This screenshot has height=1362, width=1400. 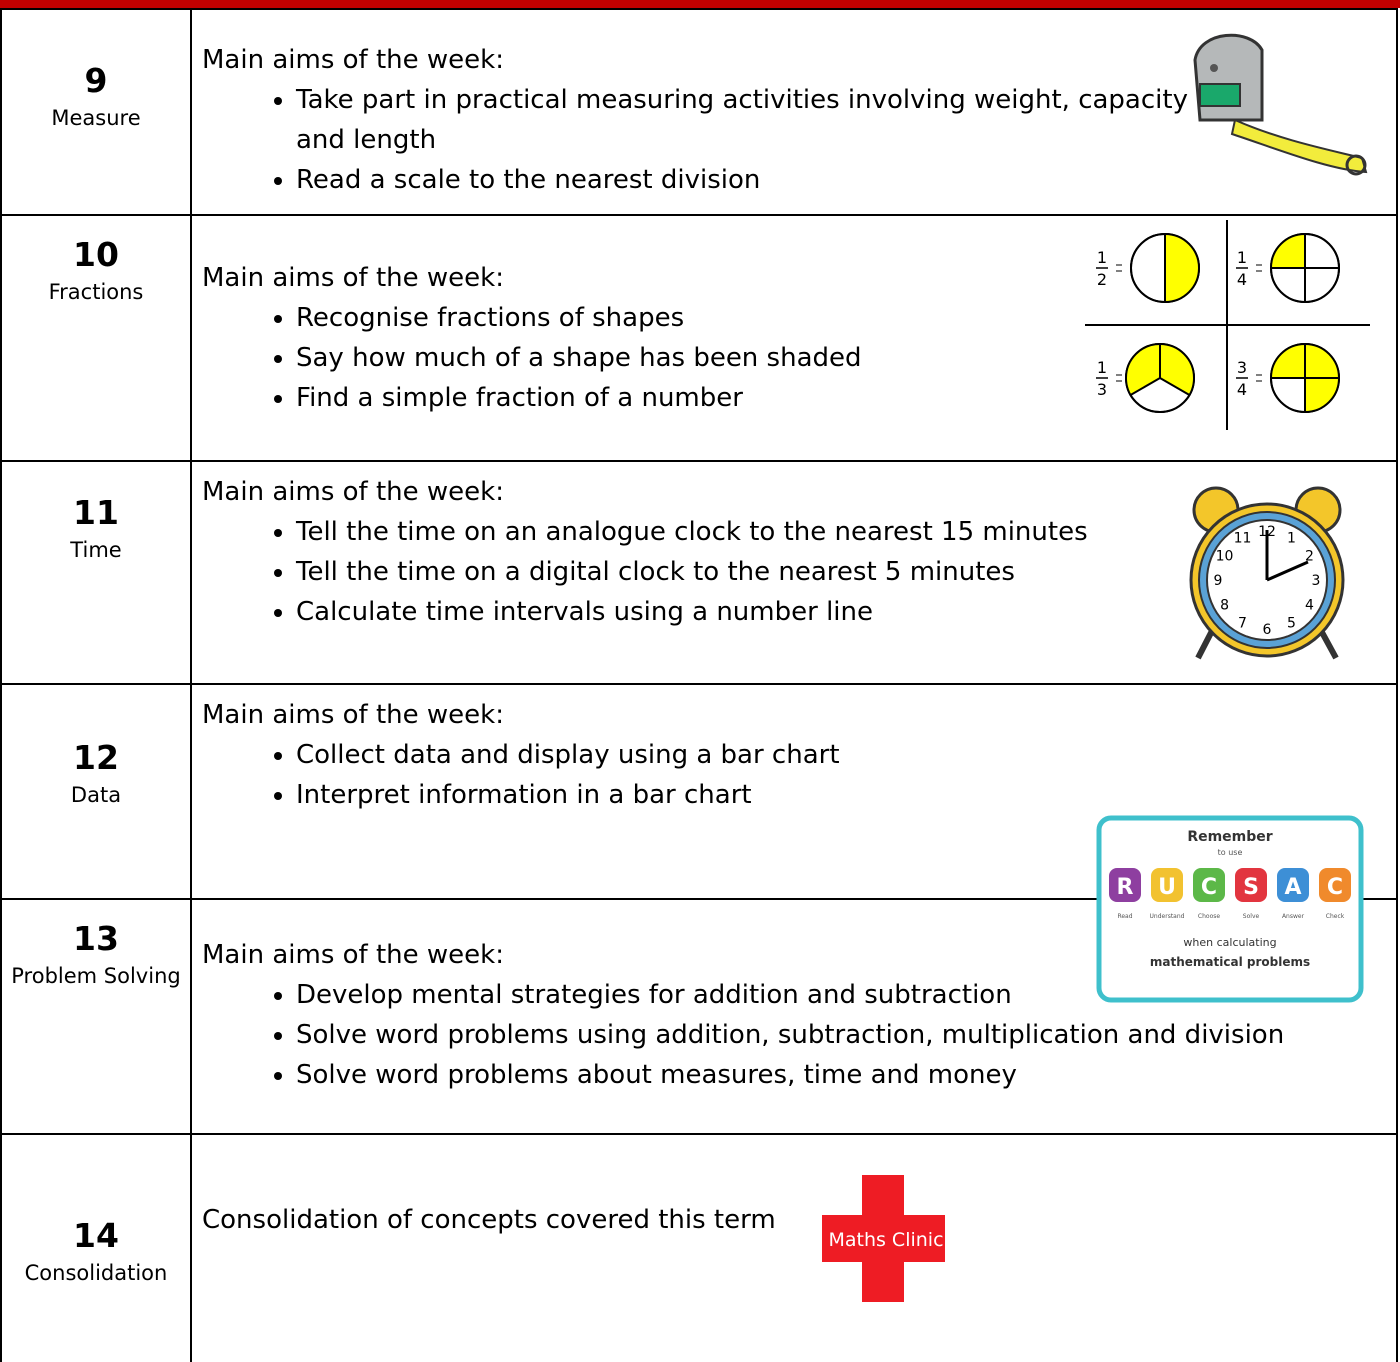 What do you see at coordinates (96, 254) in the screenshot?
I see `week-number: 10` at bounding box center [96, 254].